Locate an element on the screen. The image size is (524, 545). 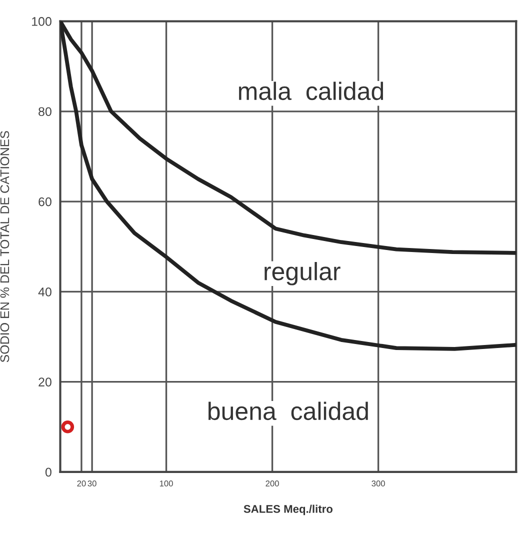
annotation: buena calidad is located at coordinates (288, 411).